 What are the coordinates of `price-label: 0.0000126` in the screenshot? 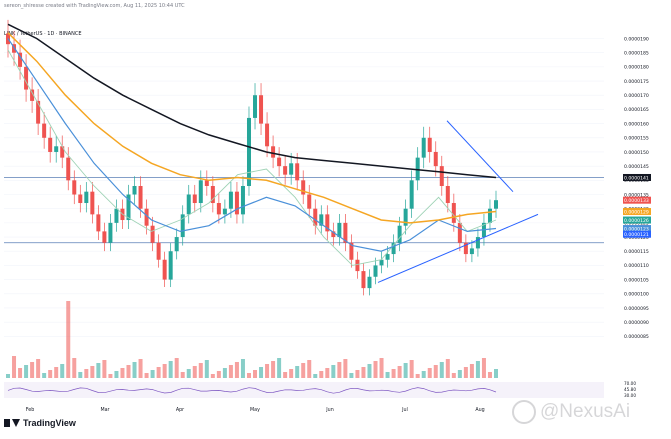 It's located at (636, 221).